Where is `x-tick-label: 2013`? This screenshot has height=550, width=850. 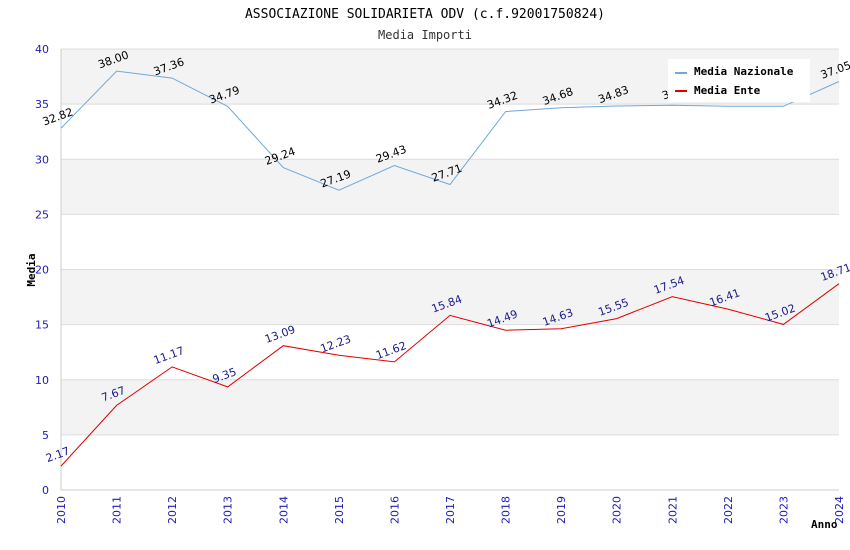 x-tick-label: 2013 is located at coordinates (228, 510).